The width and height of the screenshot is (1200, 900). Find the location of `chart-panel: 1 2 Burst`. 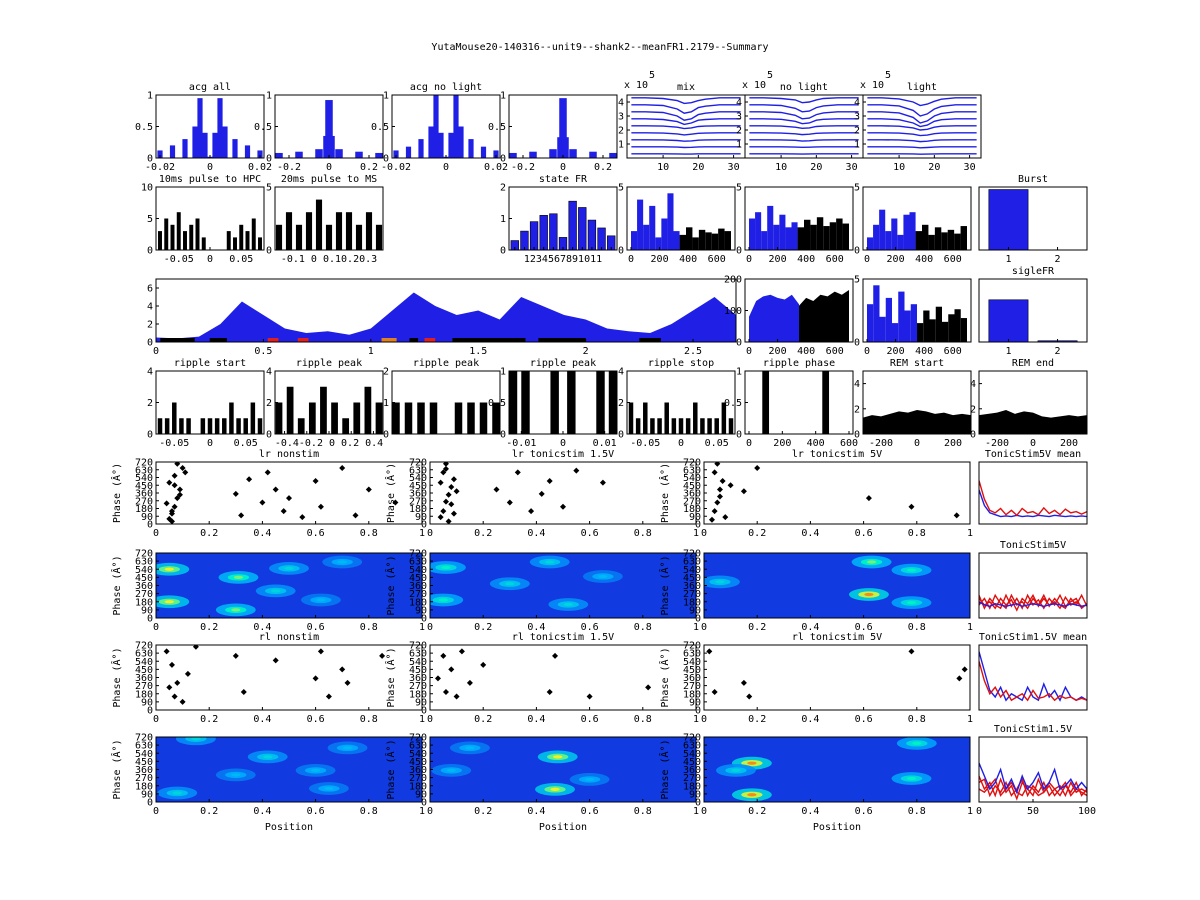

chart-panel: 1 2 Burst is located at coordinates (1033, 219).